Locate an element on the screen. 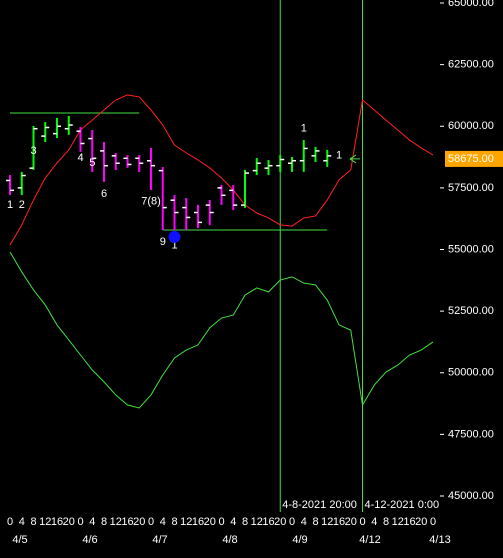 This screenshot has height=558, width=503. annotation: 3 is located at coordinates (33, 151).